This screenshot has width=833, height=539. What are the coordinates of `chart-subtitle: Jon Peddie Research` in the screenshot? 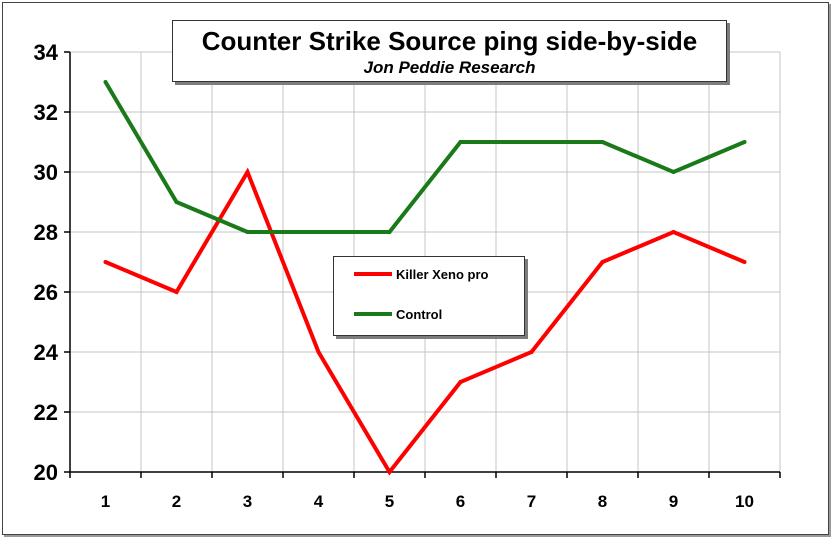 It's located at (449, 67).